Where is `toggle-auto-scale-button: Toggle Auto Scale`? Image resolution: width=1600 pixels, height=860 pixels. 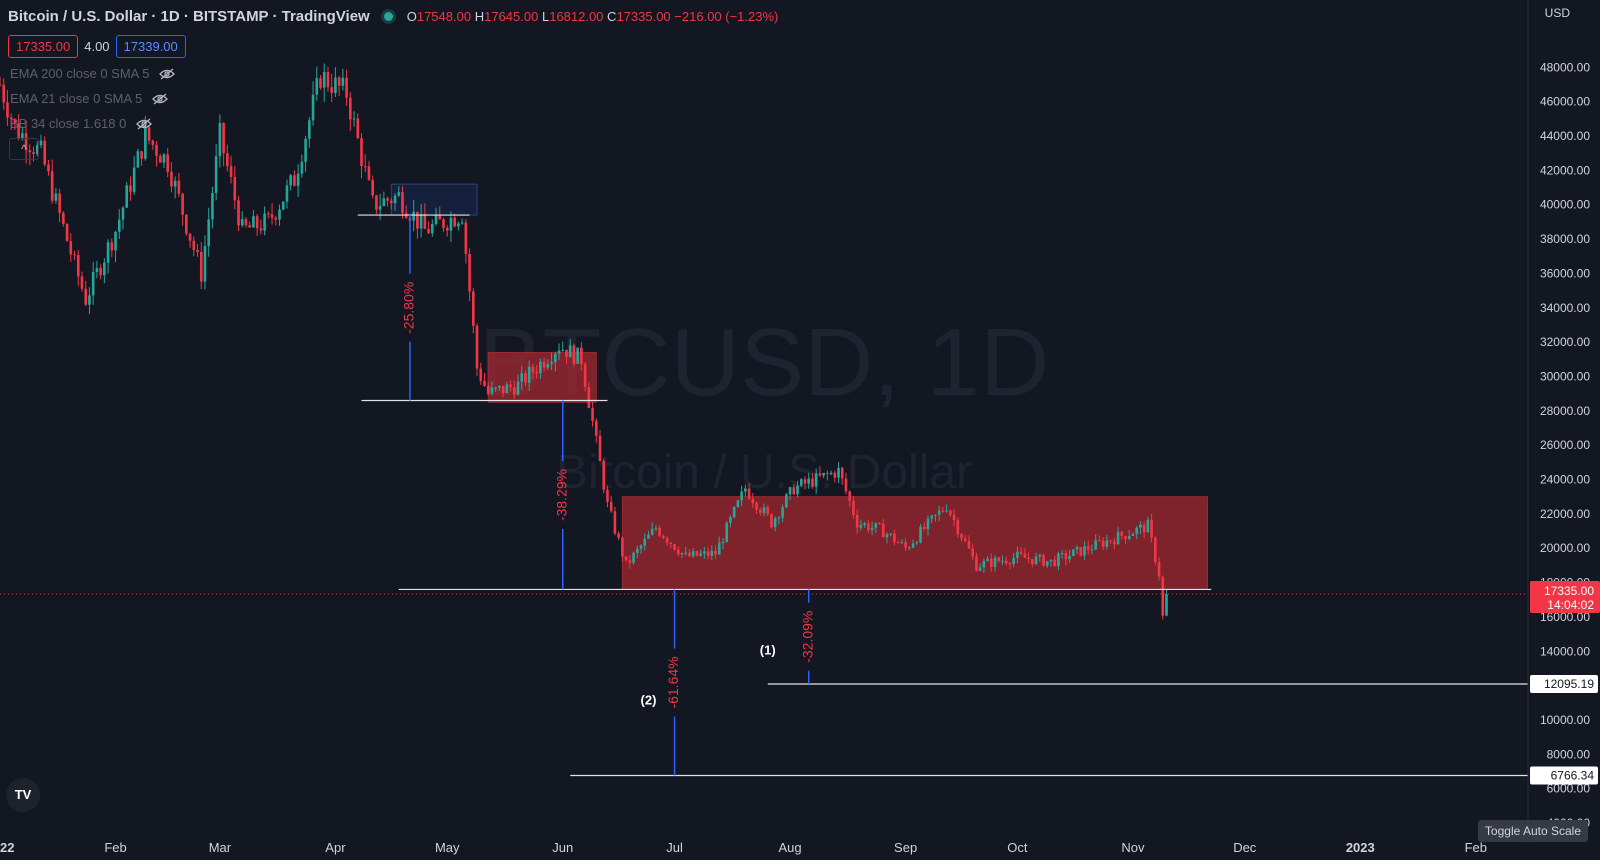 toggle-auto-scale-button: Toggle Auto Scale is located at coordinates (1532, 831).